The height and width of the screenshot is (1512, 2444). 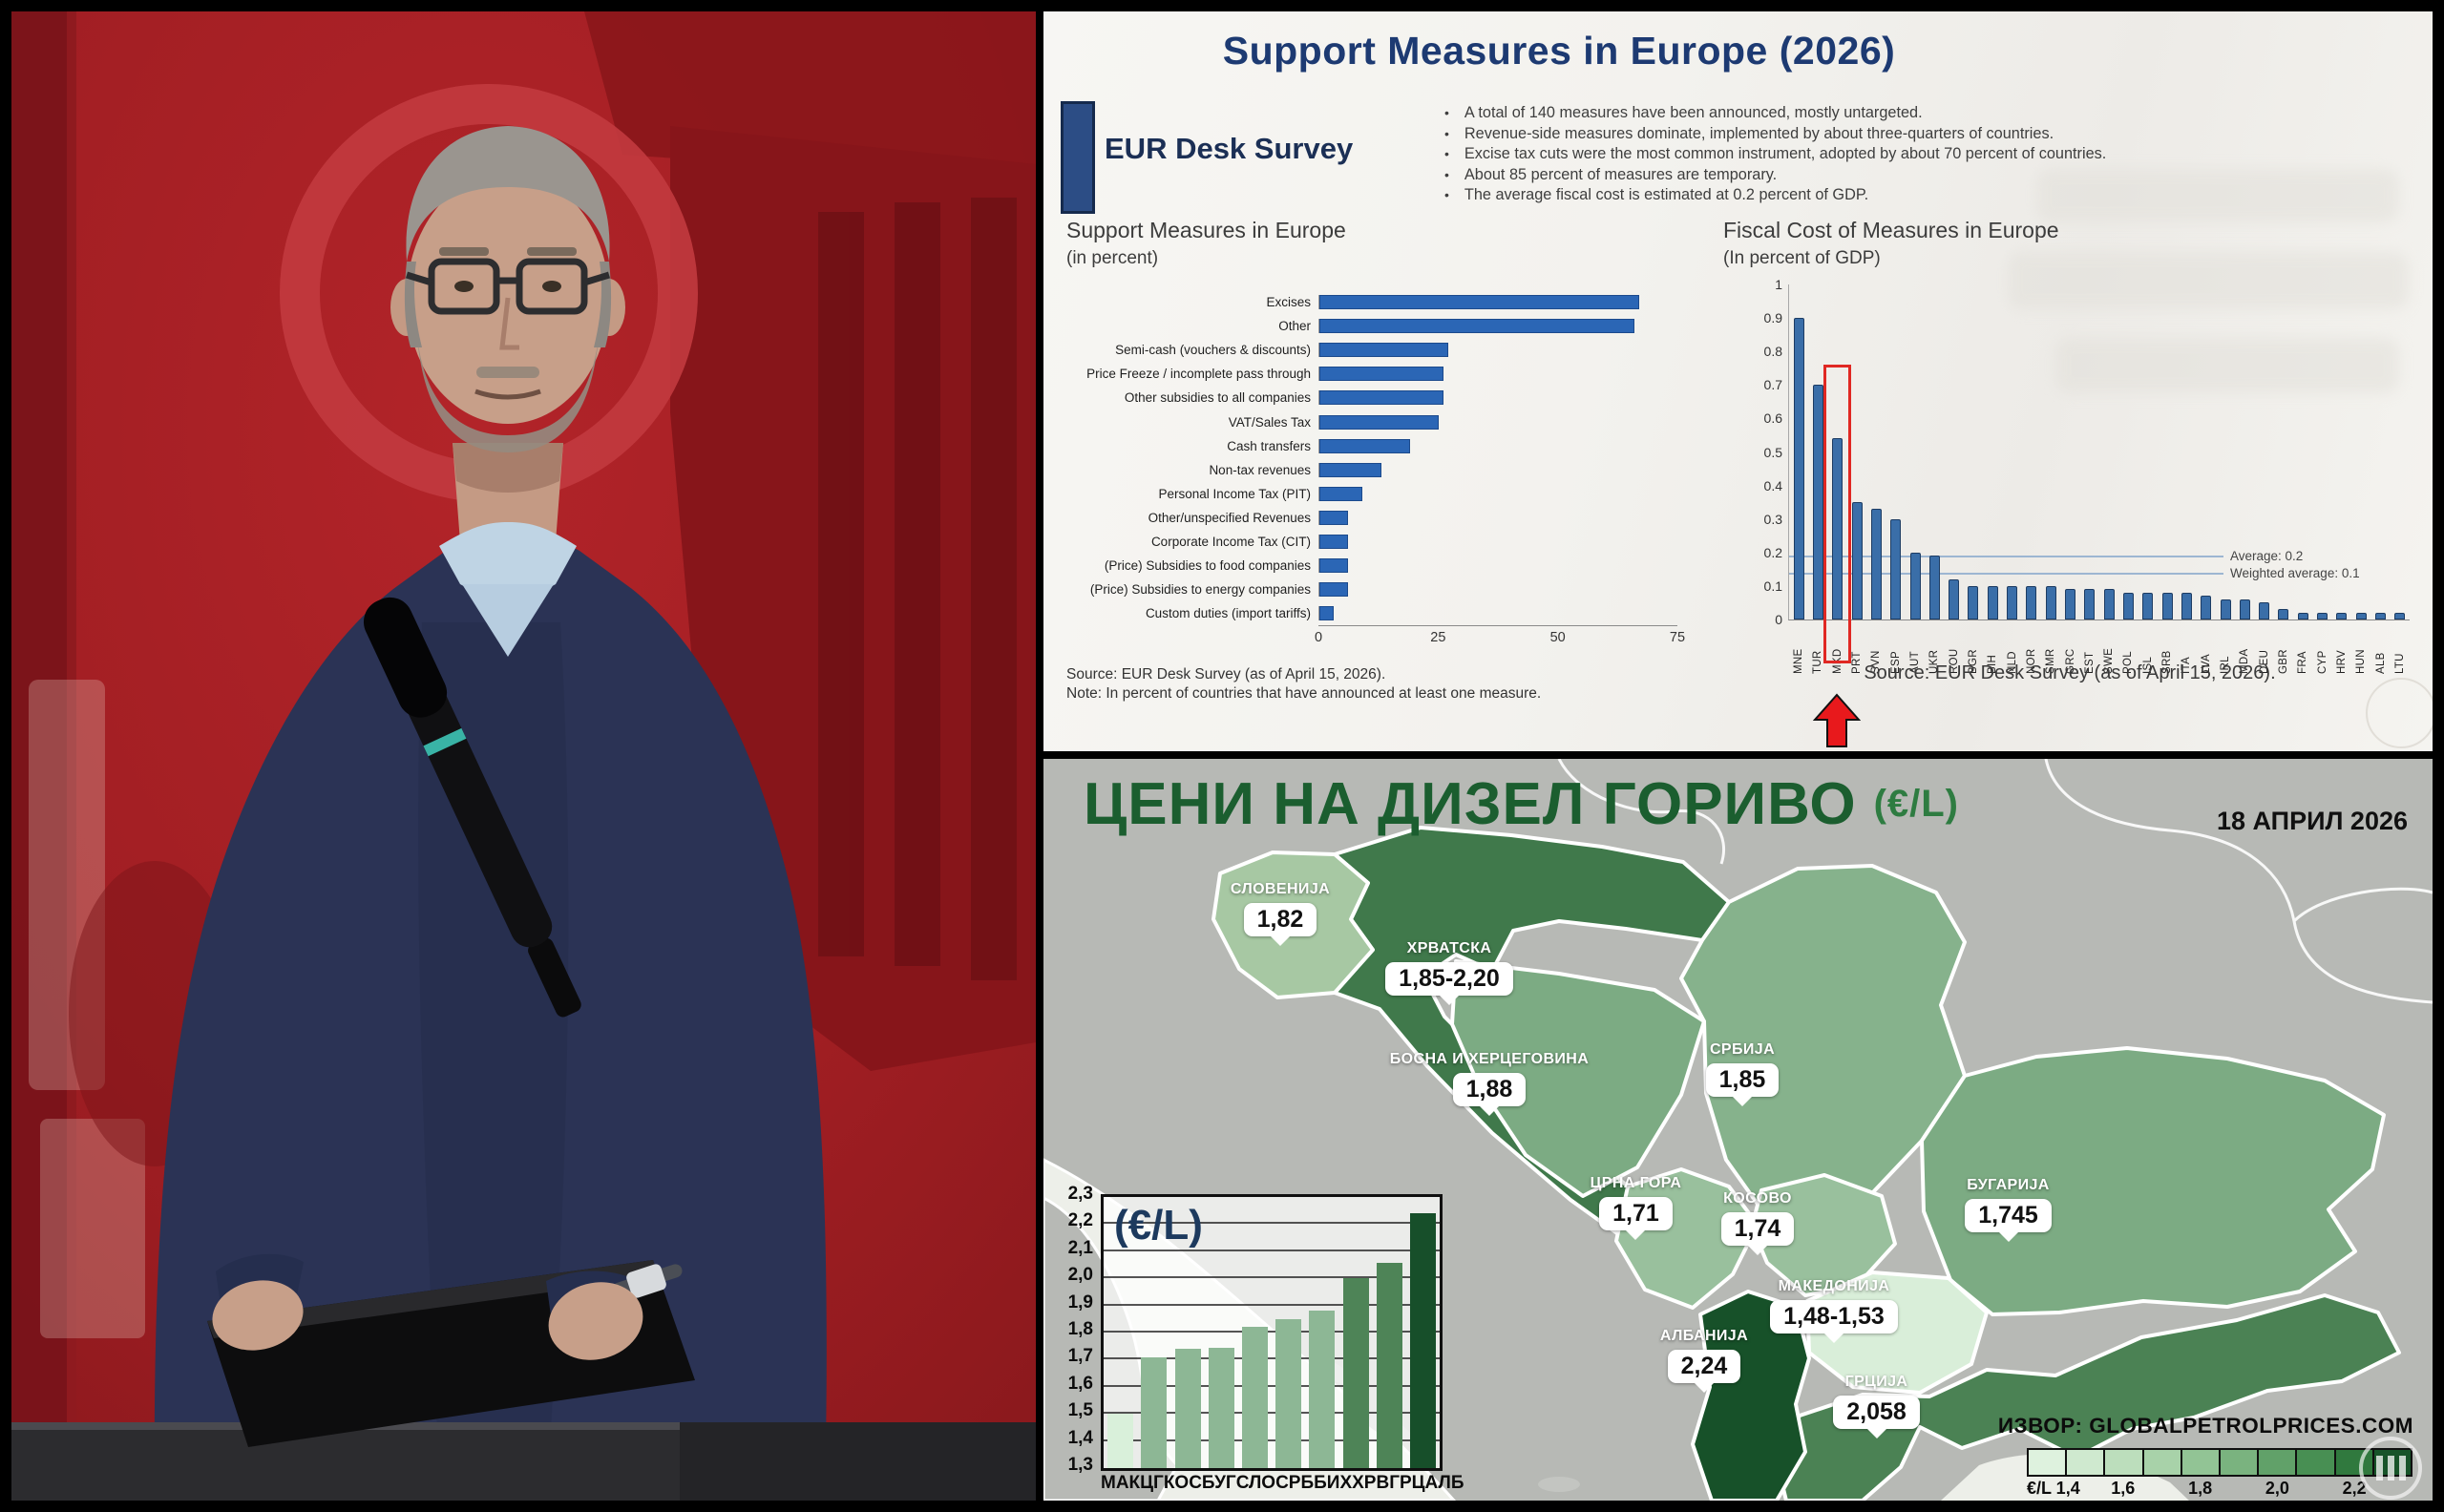 What do you see at coordinates (1636, 1202) in the screenshot?
I see `map-label-montenegro: ЦРНА ГОРА 1,71` at bounding box center [1636, 1202].